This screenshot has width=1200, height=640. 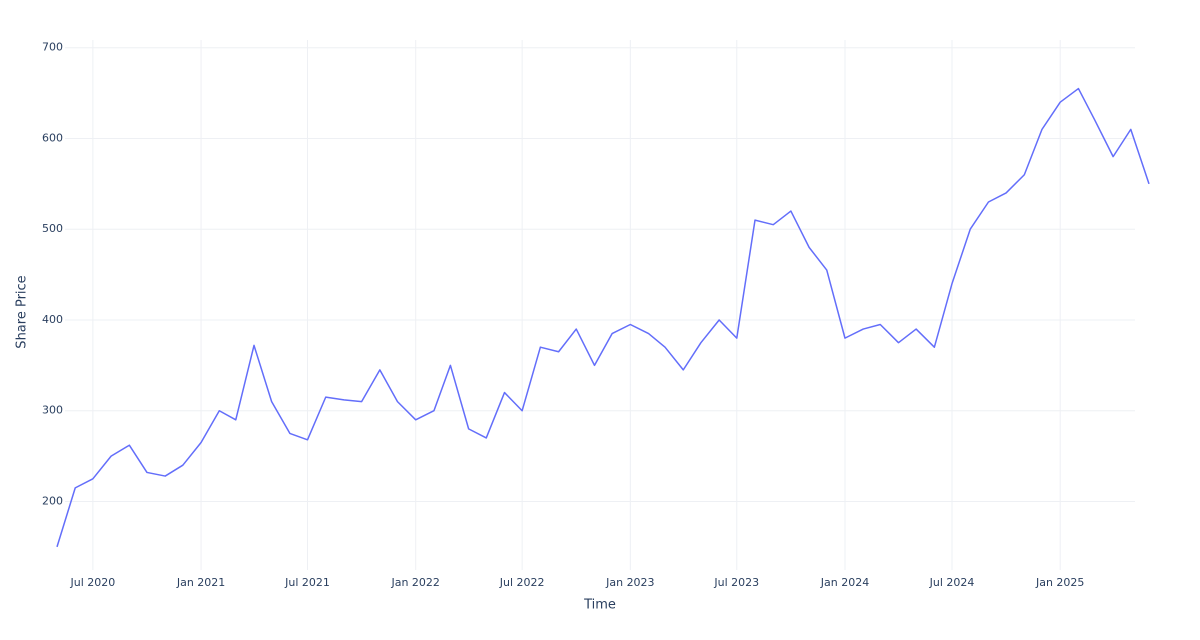 What do you see at coordinates (522, 582) in the screenshot?
I see `x-tick-label: Jul 2022` at bounding box center [522, 582].